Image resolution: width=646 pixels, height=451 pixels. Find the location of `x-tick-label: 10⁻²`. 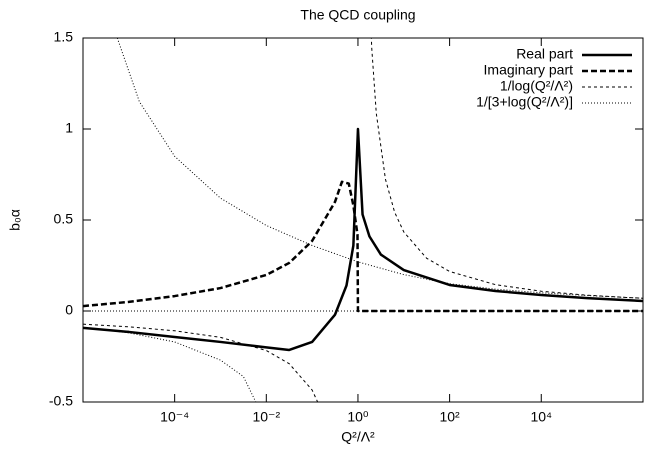

x-tick-label: 10⁻² is located at coordinates (266, 417).